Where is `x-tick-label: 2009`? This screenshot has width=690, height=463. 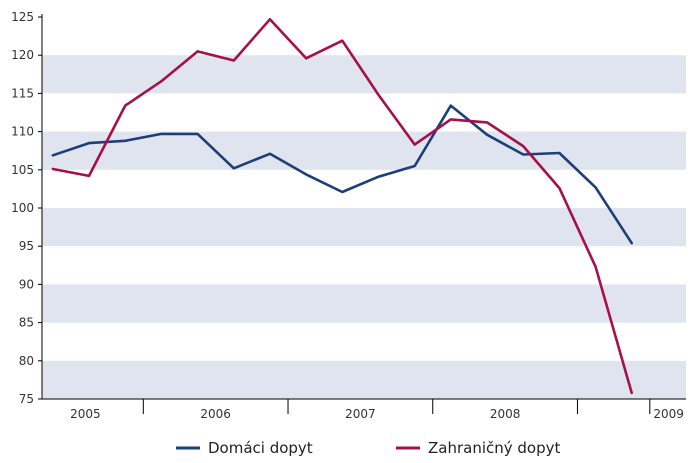 x-tick-label: 2009 is located at coordinates (668, 414).